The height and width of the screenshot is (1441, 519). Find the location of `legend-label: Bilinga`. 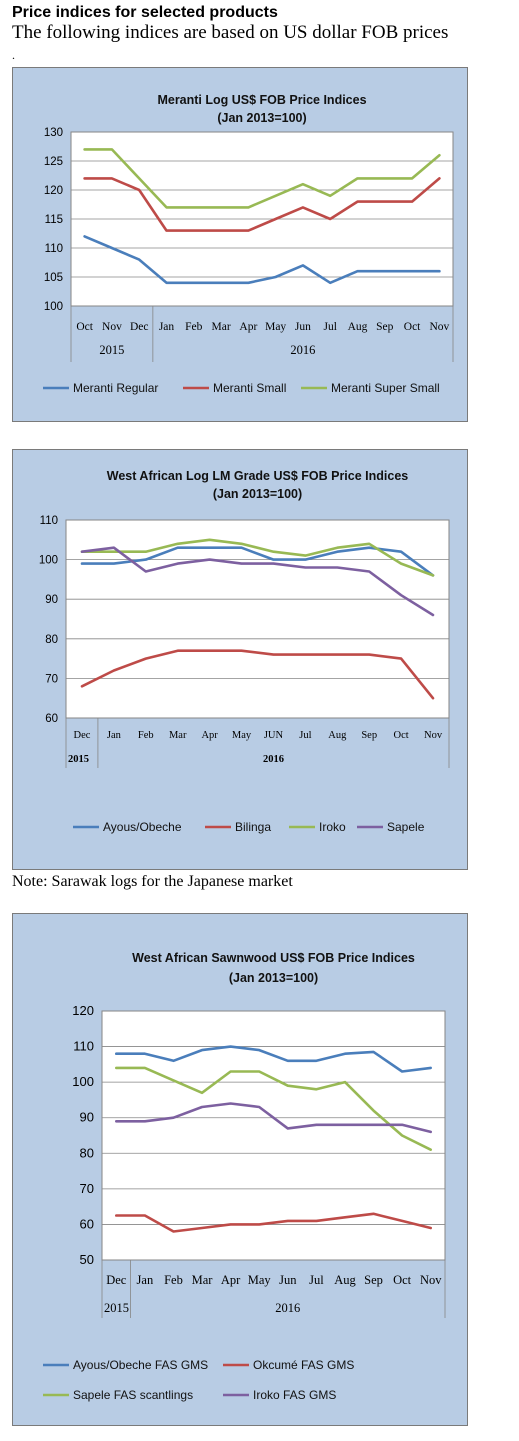

legend-label: Bilinga is located at coordinates (253, 827).